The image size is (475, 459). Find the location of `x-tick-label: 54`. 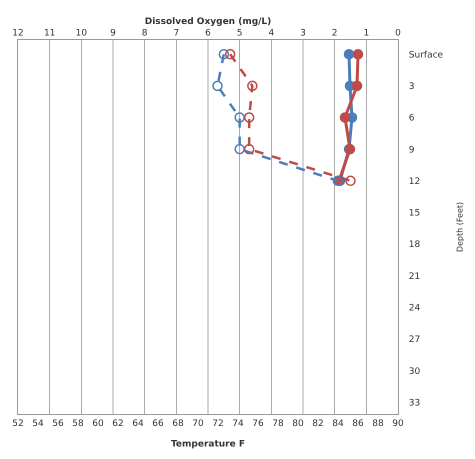

x-tick-label: 54 is located at coordinates (38, 423).